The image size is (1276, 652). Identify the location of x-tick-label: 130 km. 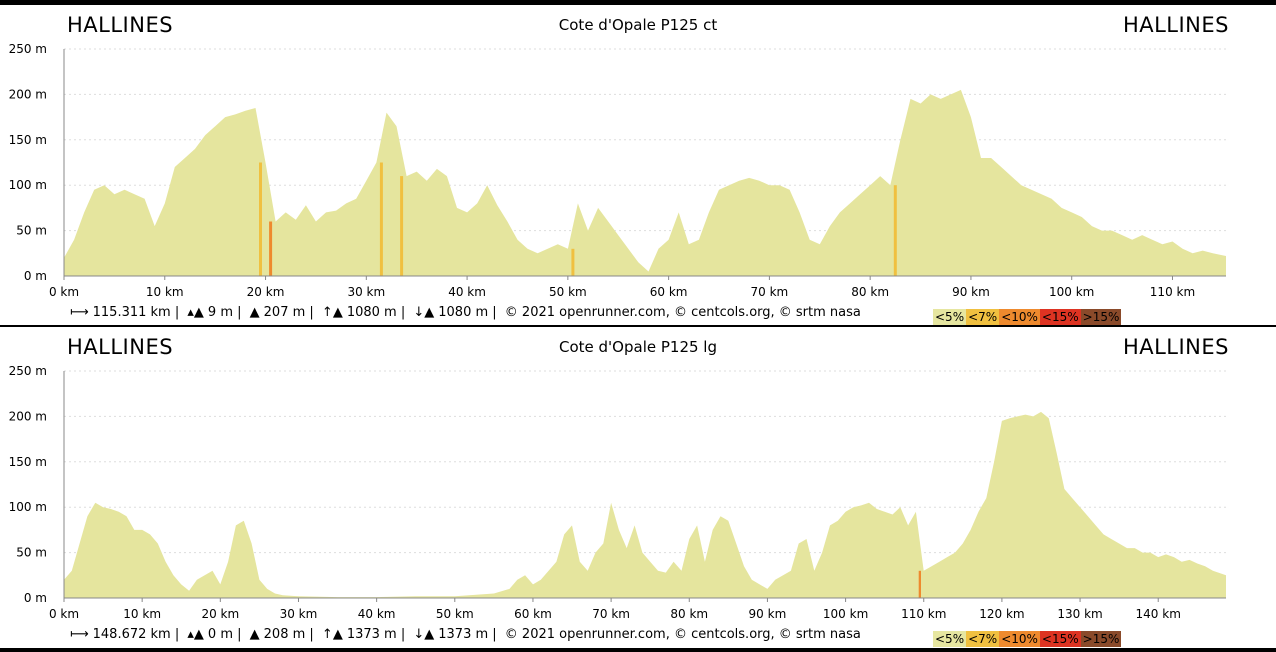
(1079, 614).